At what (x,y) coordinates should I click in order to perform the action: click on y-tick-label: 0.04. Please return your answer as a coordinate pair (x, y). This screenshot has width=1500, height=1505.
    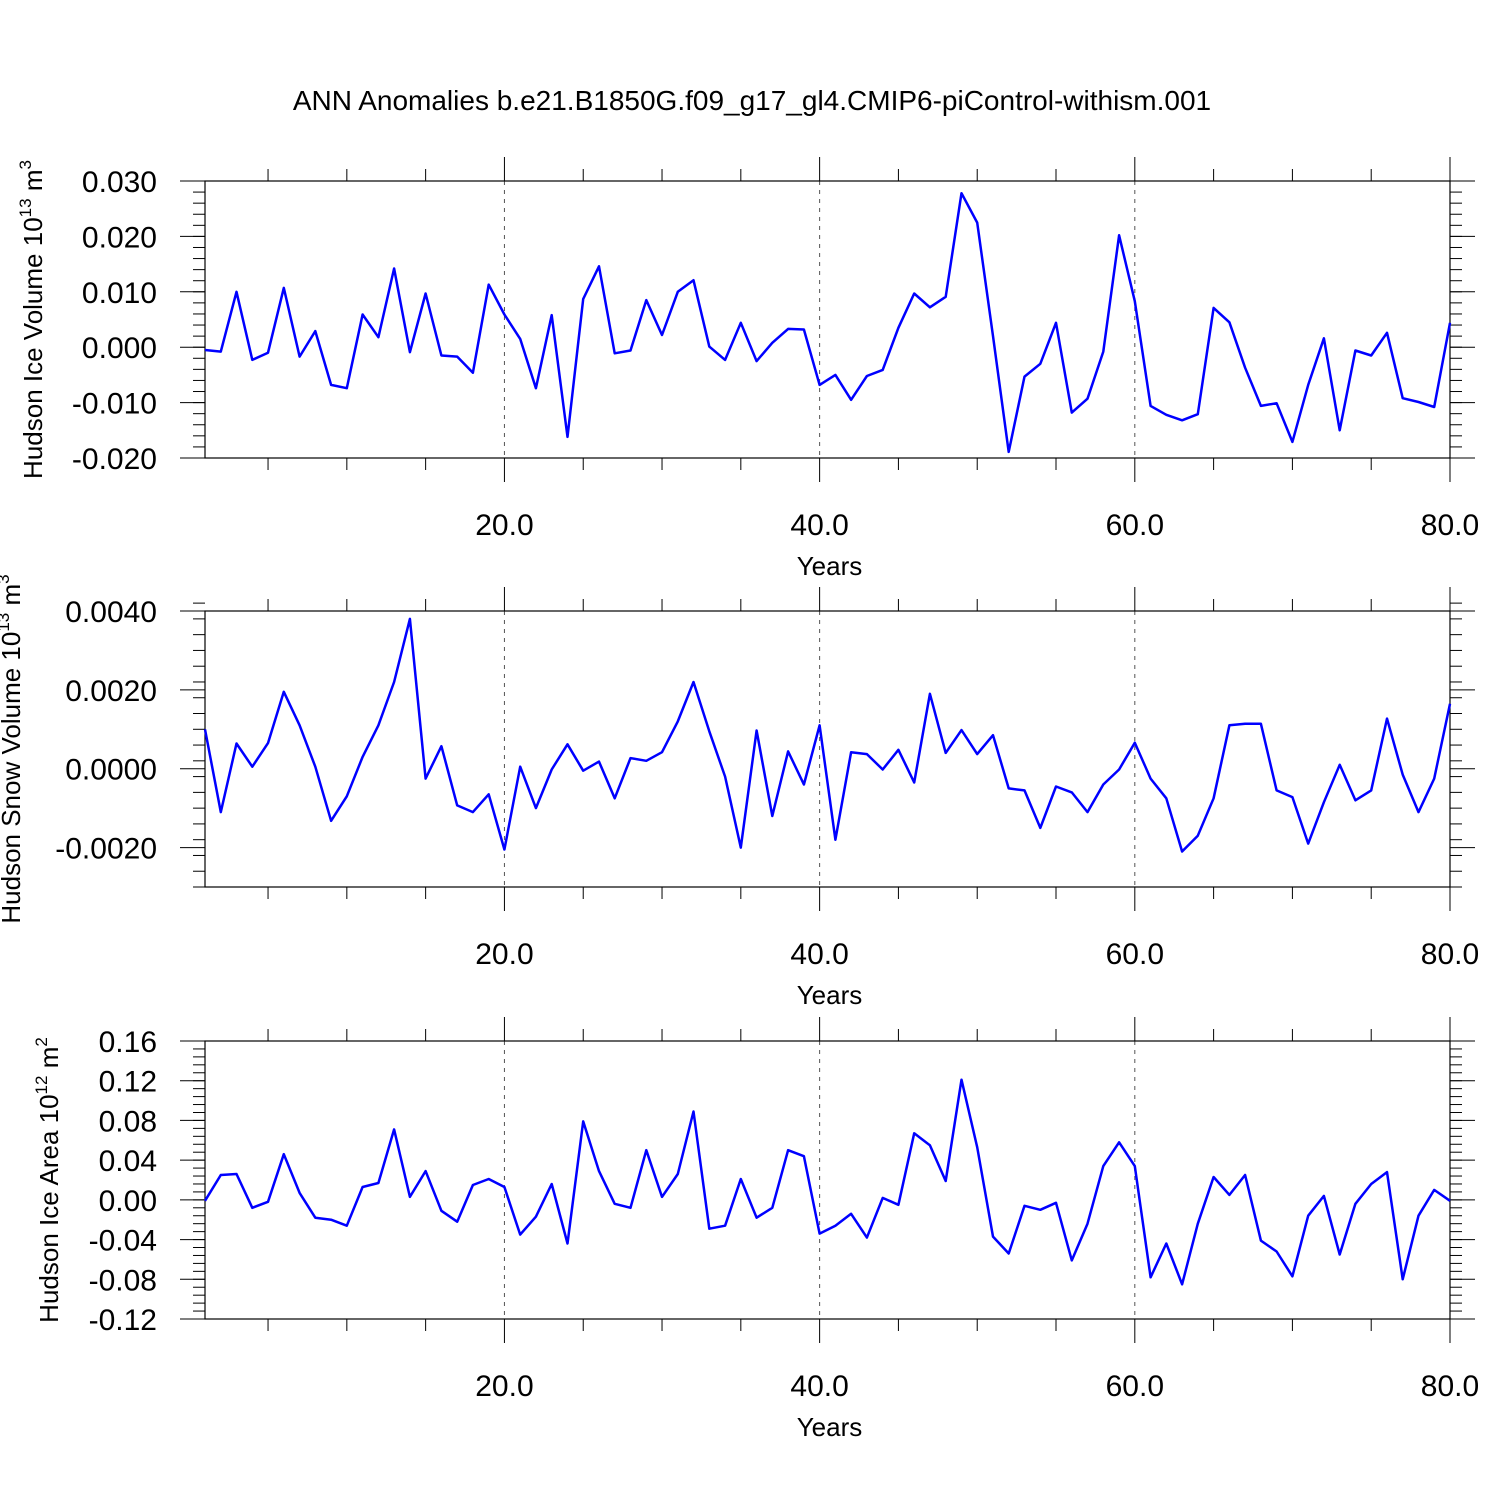
    Looking at the image, I should click on (128, 1161).